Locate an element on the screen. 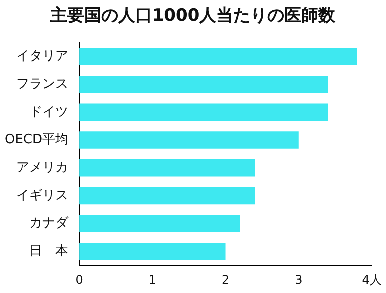 The width and height of the screenshot is (386, 293). y-tick-label: アメリカ is located at coordinates (42, 168).